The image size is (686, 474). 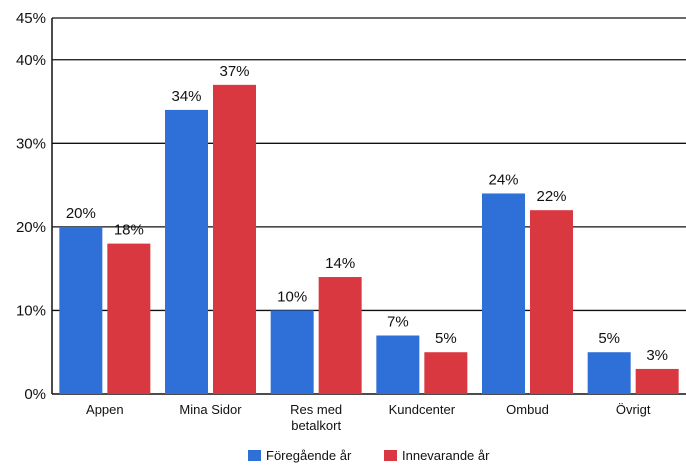 What do you see at coordinates (31, 143) in the screenshot?
I see `y-tick-label: 30%` at bounding box center [31, 143].